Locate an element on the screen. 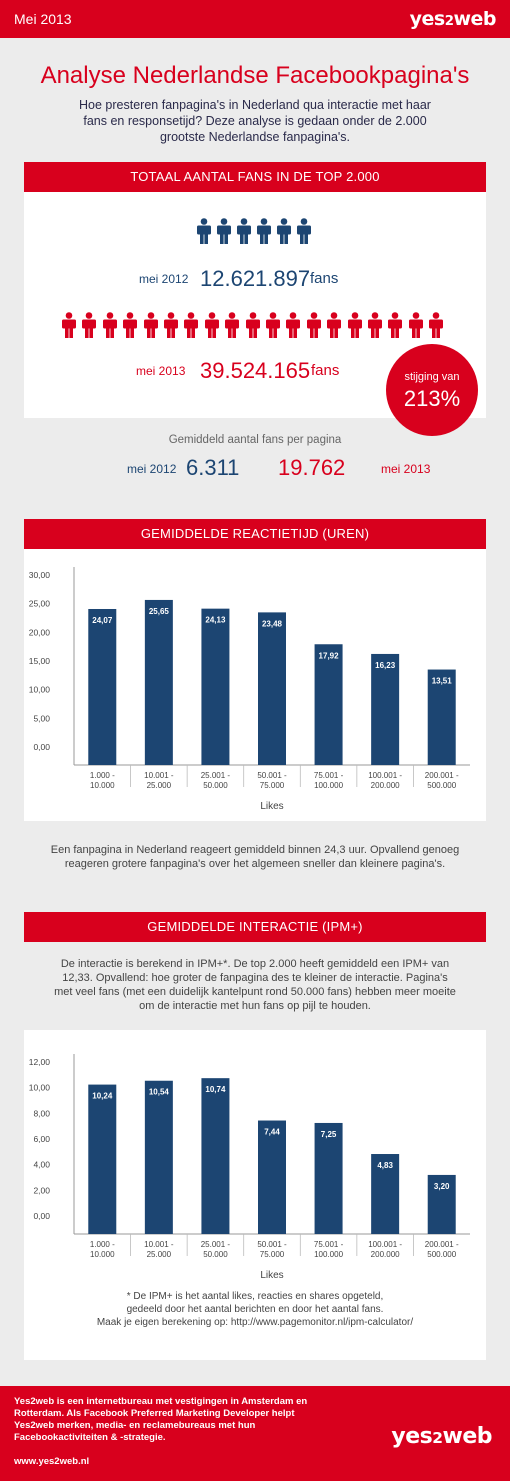  bar-value-label: 13,51 is located at coordinates (442, 681).